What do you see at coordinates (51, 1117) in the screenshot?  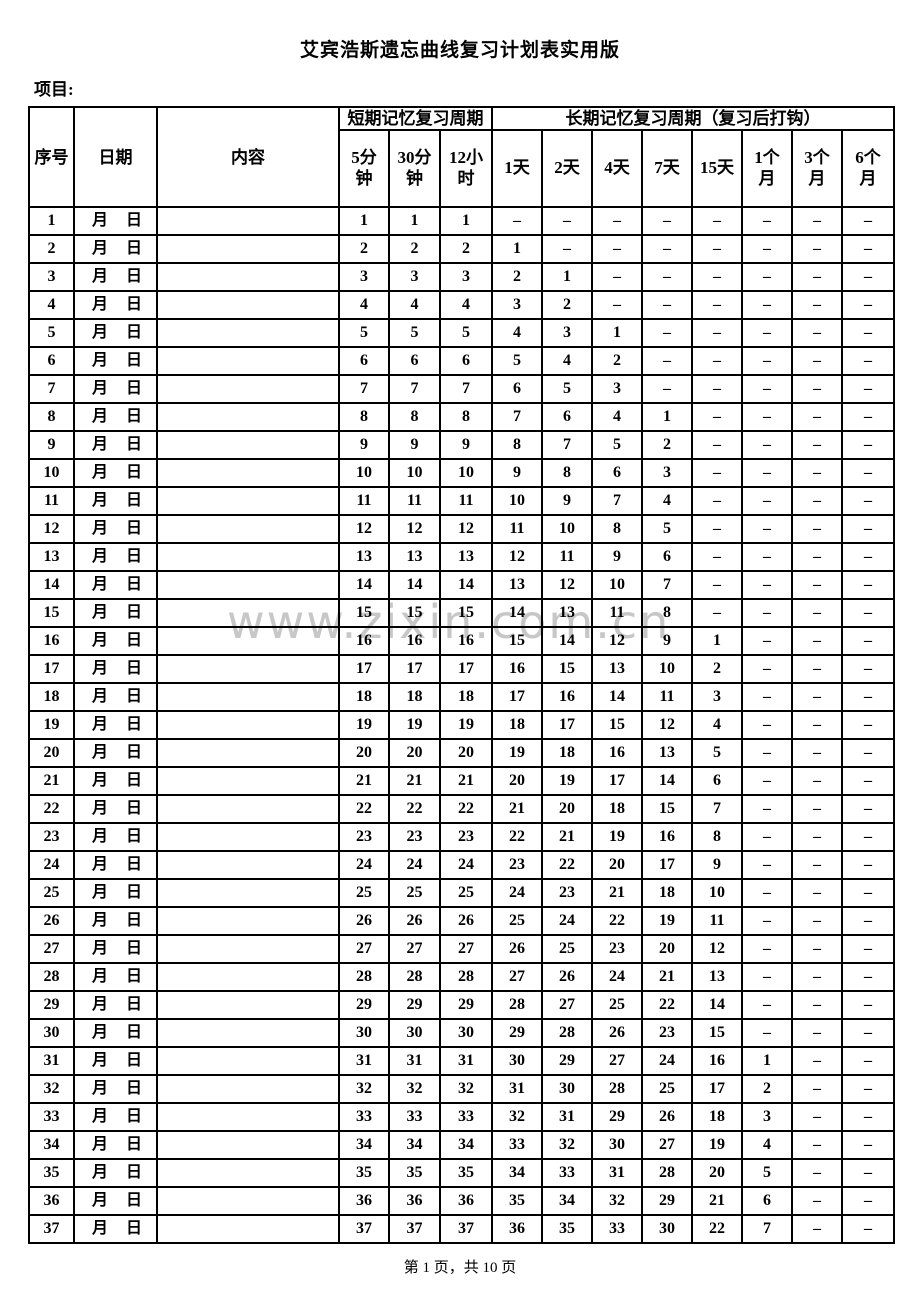 I see `row-number-cell: 33` at bounding box center [51, 1117].